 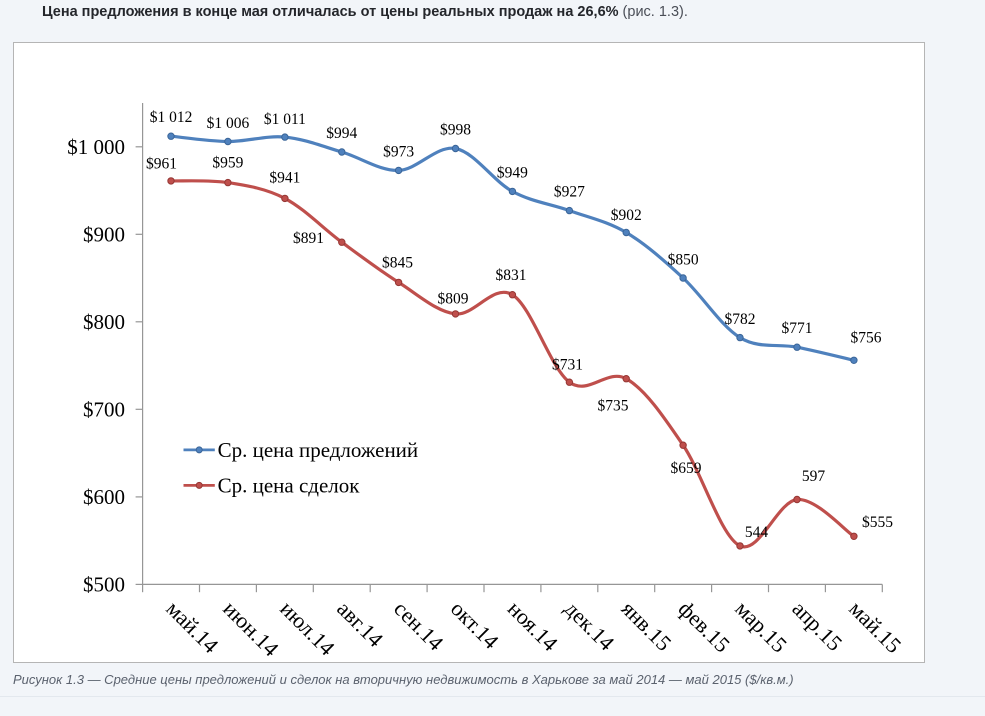 I want to click on svg-text: 597, so click(x=814, y=476).